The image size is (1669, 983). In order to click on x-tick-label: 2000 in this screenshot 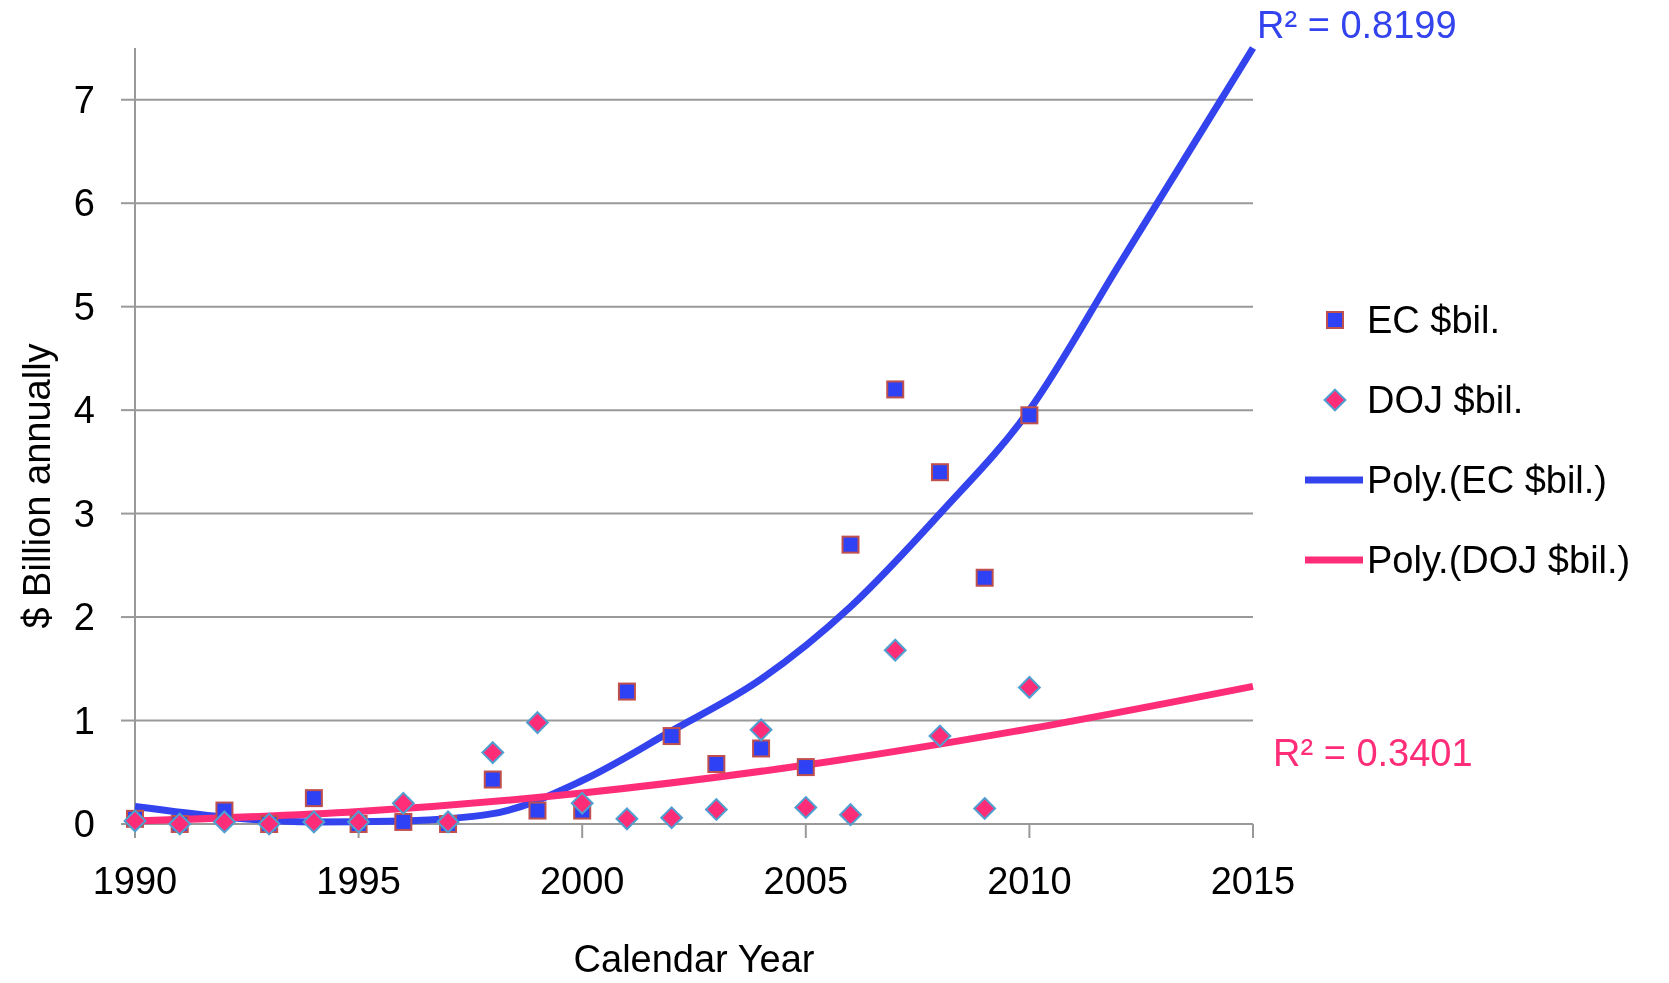, I will do `click(582, 881)`.